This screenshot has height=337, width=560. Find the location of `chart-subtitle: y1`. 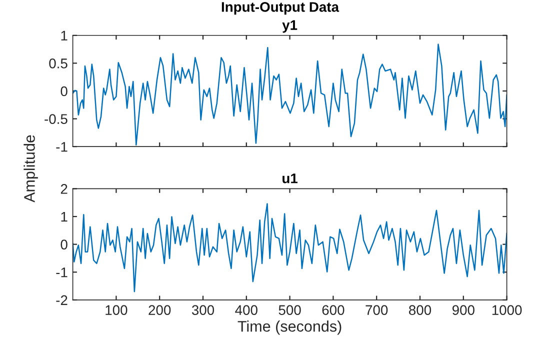

chart-subtitle: y1 is located at coordinates (290, 26).